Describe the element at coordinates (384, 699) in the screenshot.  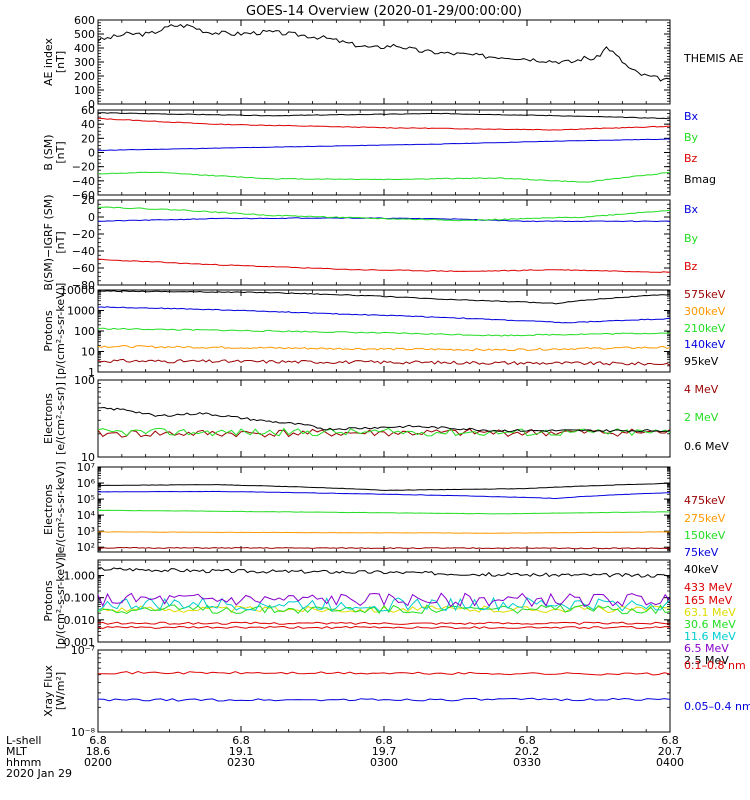
I see `series-line-0-05-0-4-nm` at that location.